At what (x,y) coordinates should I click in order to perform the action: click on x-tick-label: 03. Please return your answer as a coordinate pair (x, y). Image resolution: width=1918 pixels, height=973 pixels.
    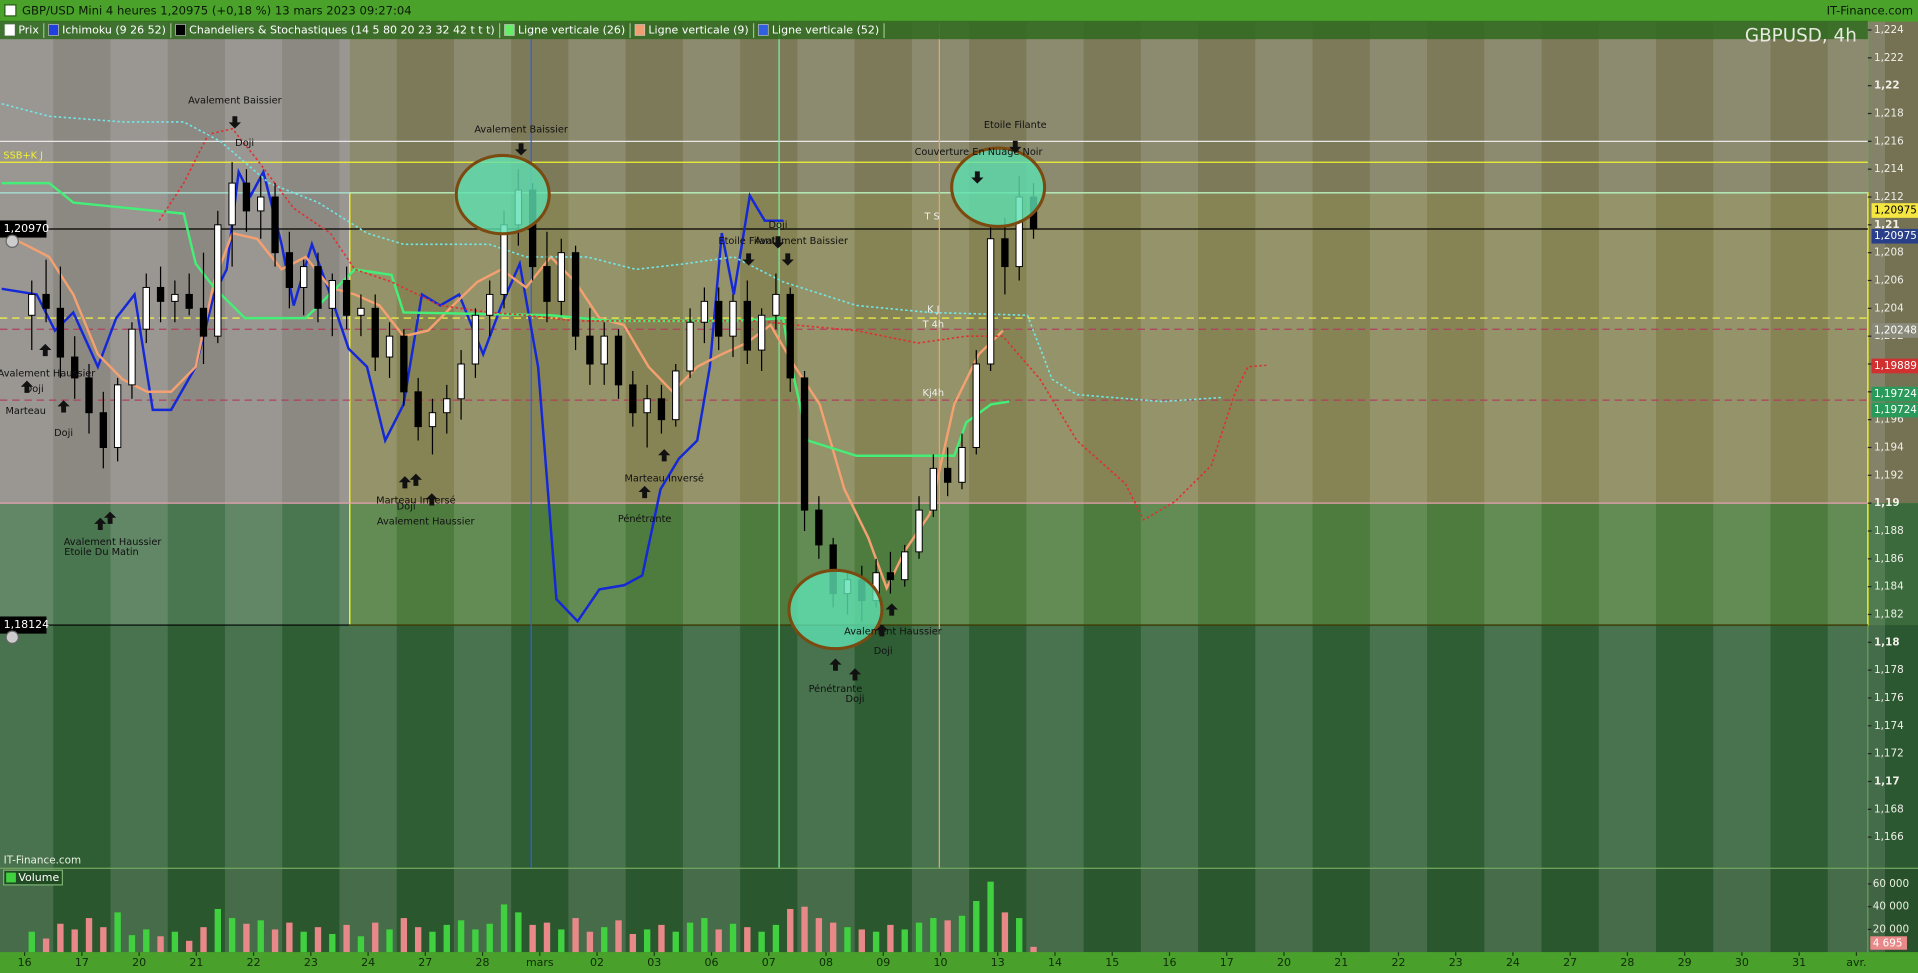
    Looking at the image, I should click on (654, 962).